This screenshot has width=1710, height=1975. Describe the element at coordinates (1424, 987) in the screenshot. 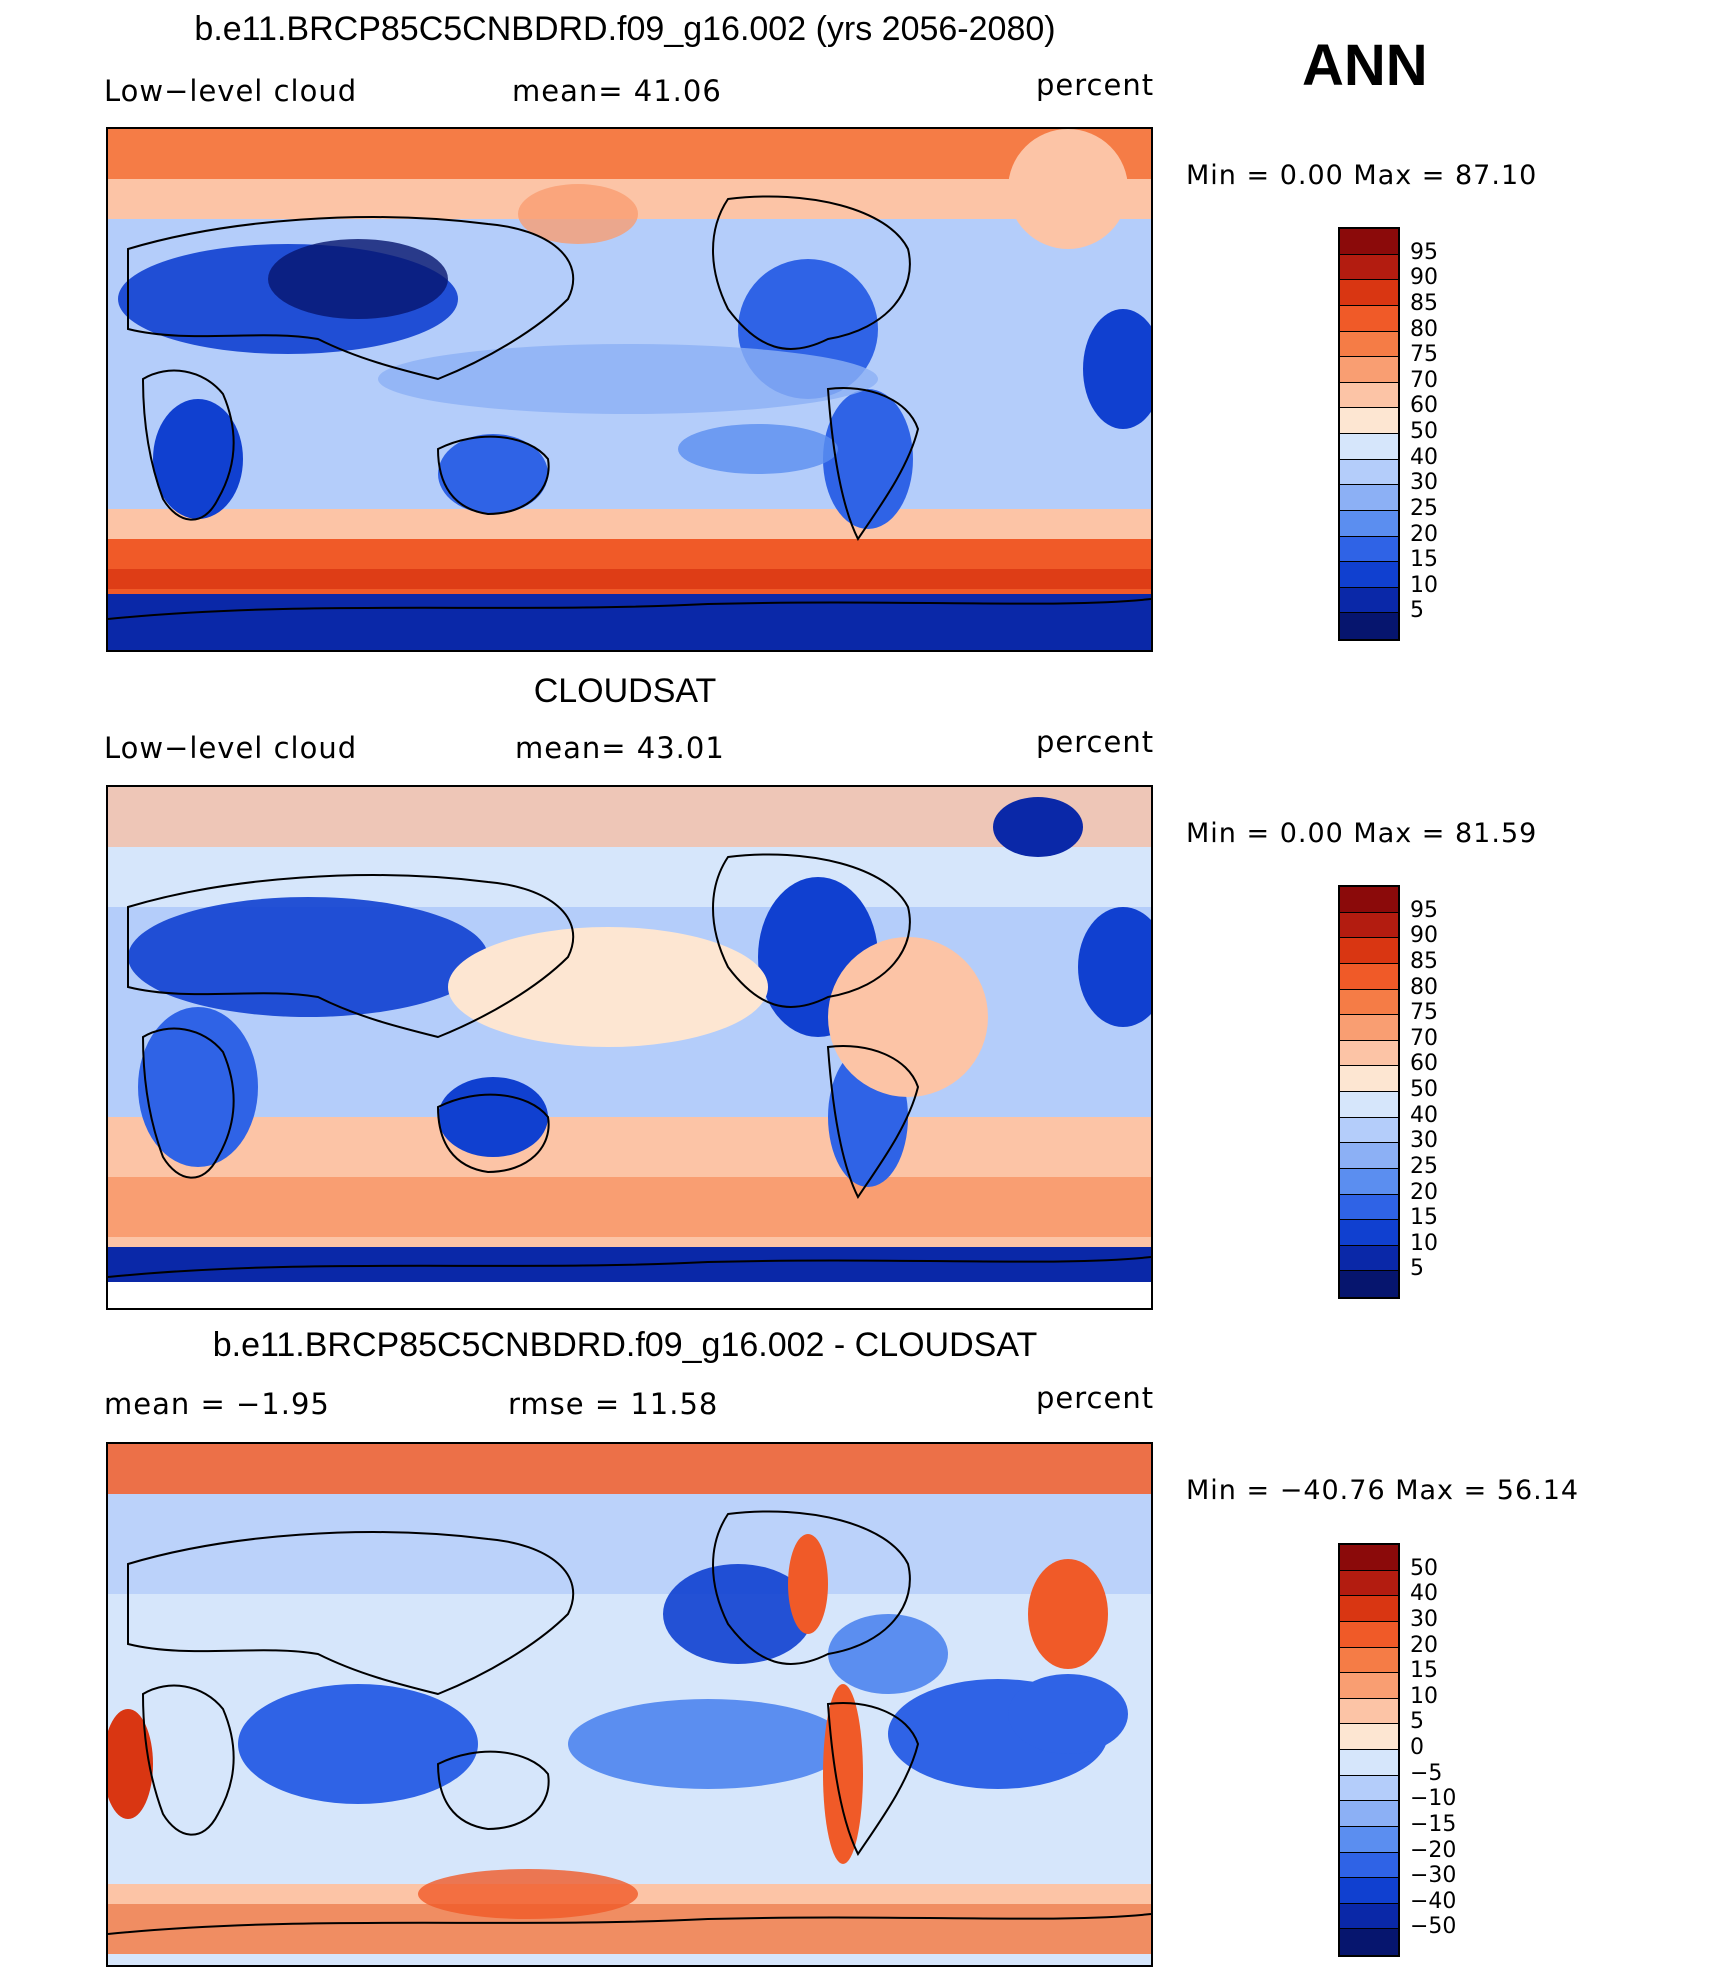

I see `colorbar-label: 80` at that location.